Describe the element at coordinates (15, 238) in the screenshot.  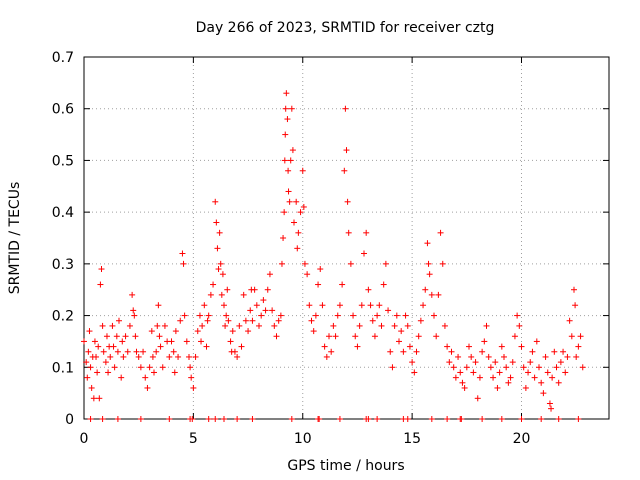
I see `y-axis-label: SRMTID / TECUs` at that location.